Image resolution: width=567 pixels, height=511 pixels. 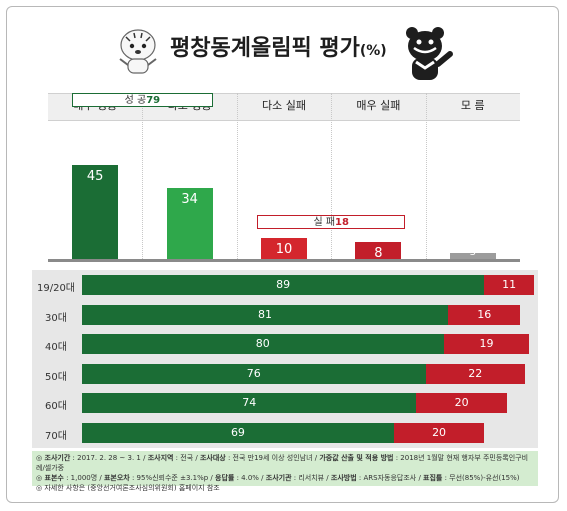 What do you see at coordinates (356, 458) in the screenshot?
I see `footnote-label: 가중값 산출 및 적용 방법` at bounding box center [356, 458].